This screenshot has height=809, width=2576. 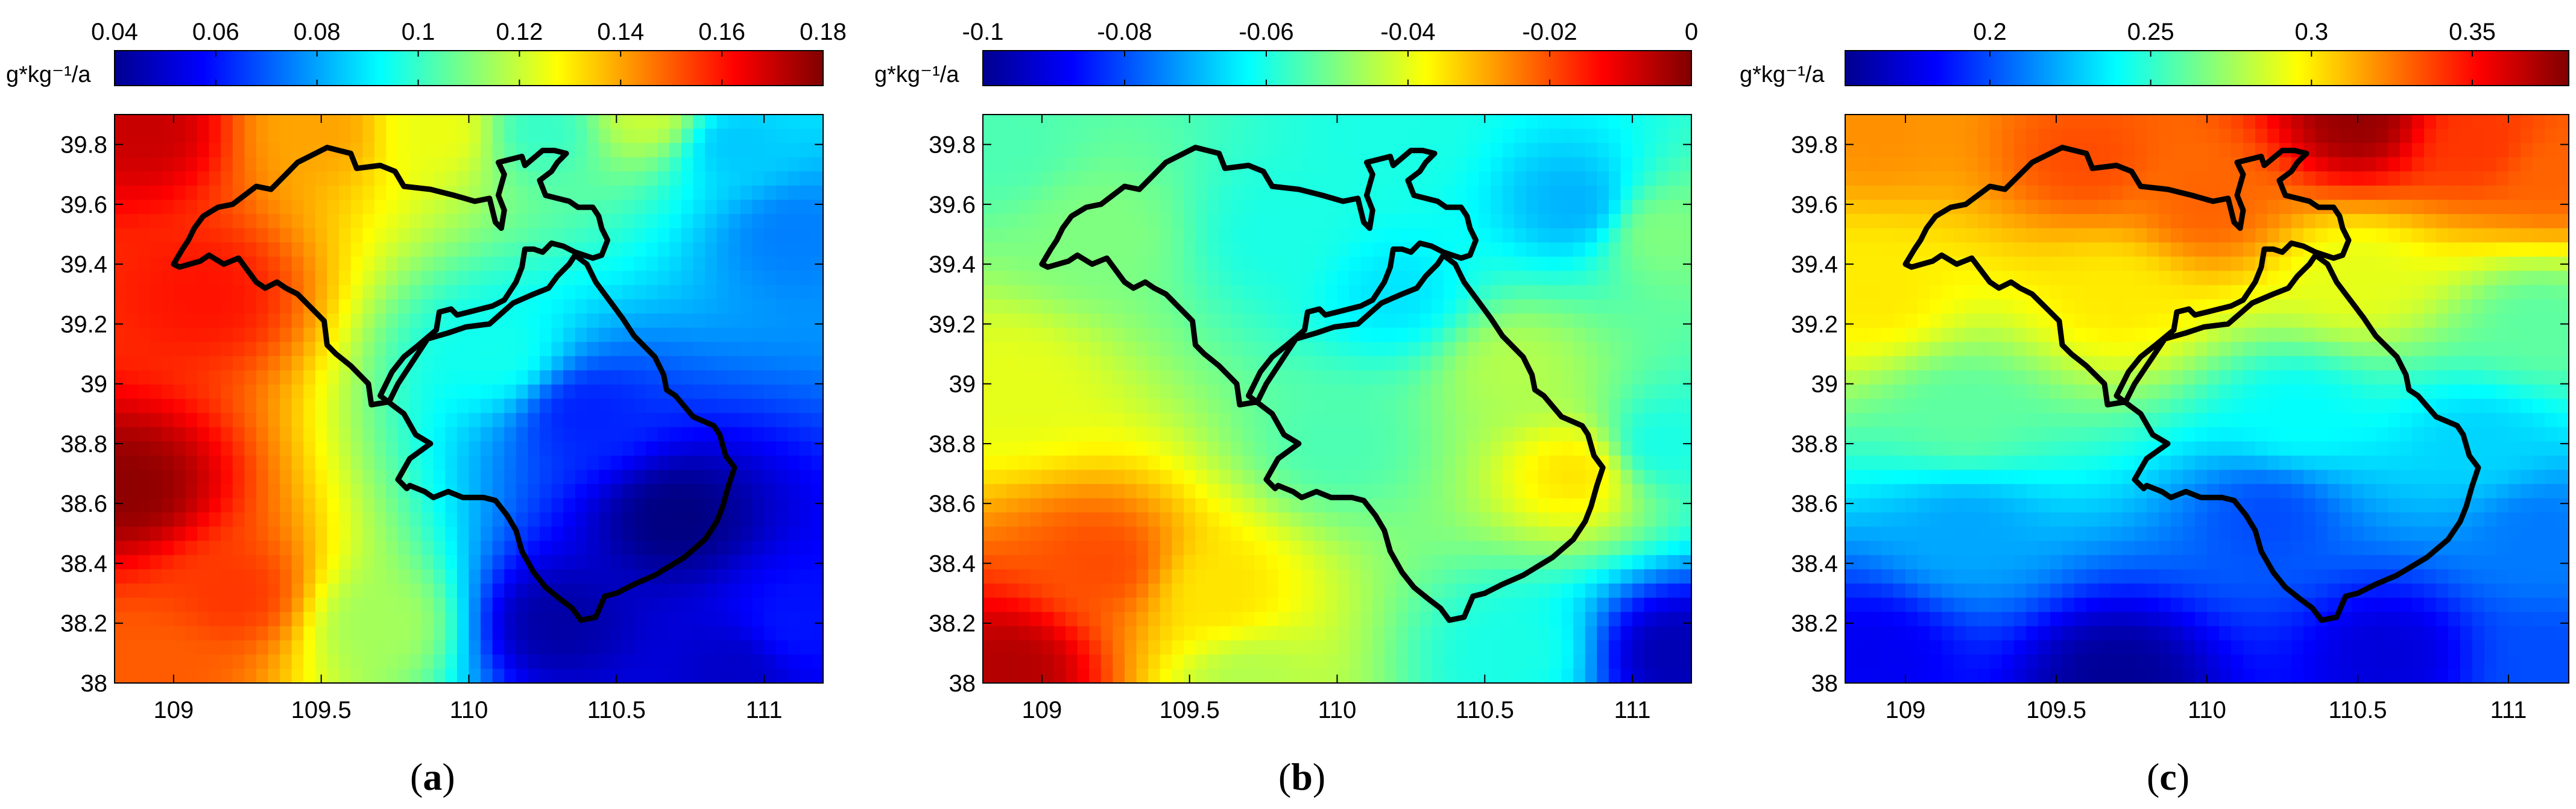 What do you see at coordinates (616, 710) in the screenshot?
I see `x-tick-label: 110.5` at bounding box center [616, 710].